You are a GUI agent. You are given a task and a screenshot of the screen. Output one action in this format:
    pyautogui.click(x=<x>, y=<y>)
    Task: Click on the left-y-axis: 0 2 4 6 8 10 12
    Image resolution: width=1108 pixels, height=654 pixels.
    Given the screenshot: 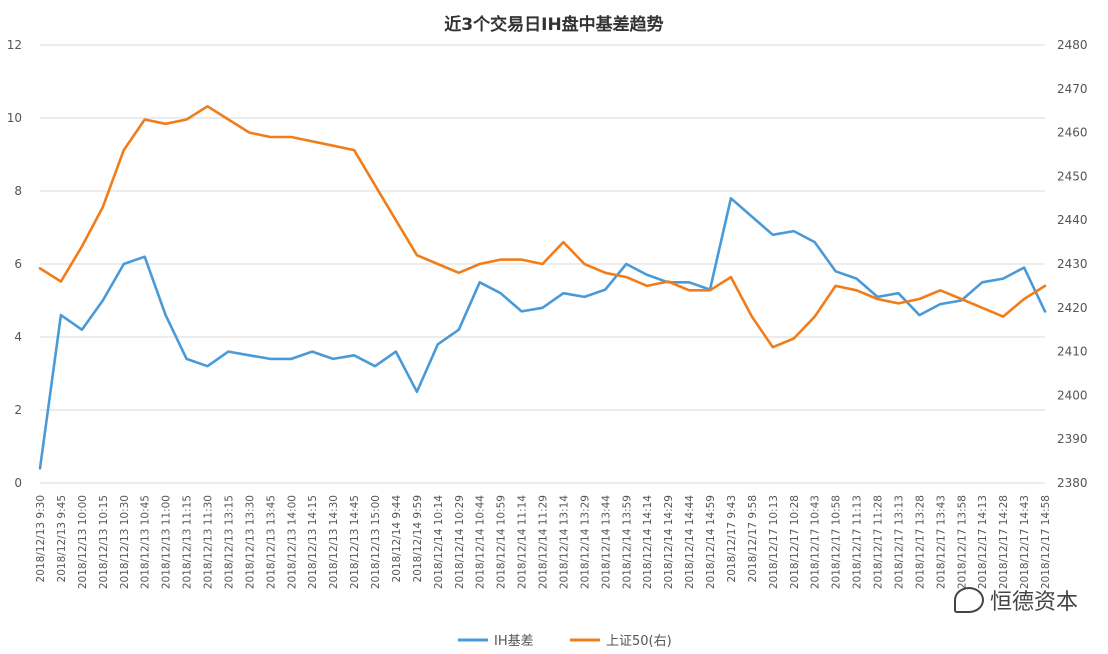 What is the action you would take?
    pyautogui.click(x=14, y=264)
    